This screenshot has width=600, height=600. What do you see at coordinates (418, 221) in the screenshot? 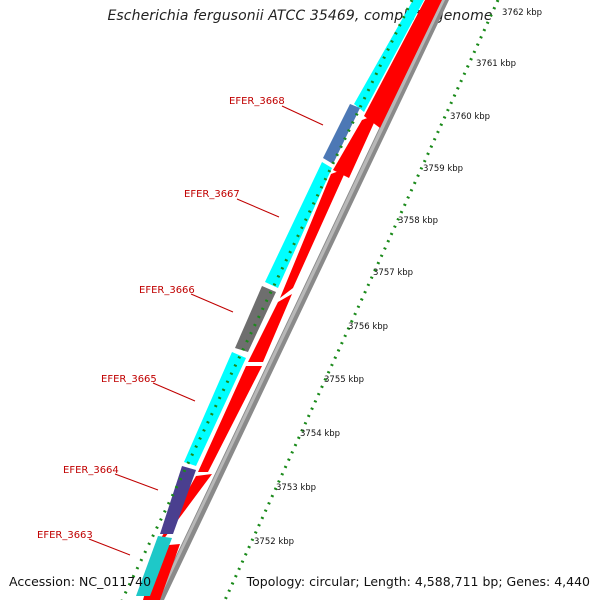
I see `tick-label: 3758 kbp` at bounding box center [418, 221].